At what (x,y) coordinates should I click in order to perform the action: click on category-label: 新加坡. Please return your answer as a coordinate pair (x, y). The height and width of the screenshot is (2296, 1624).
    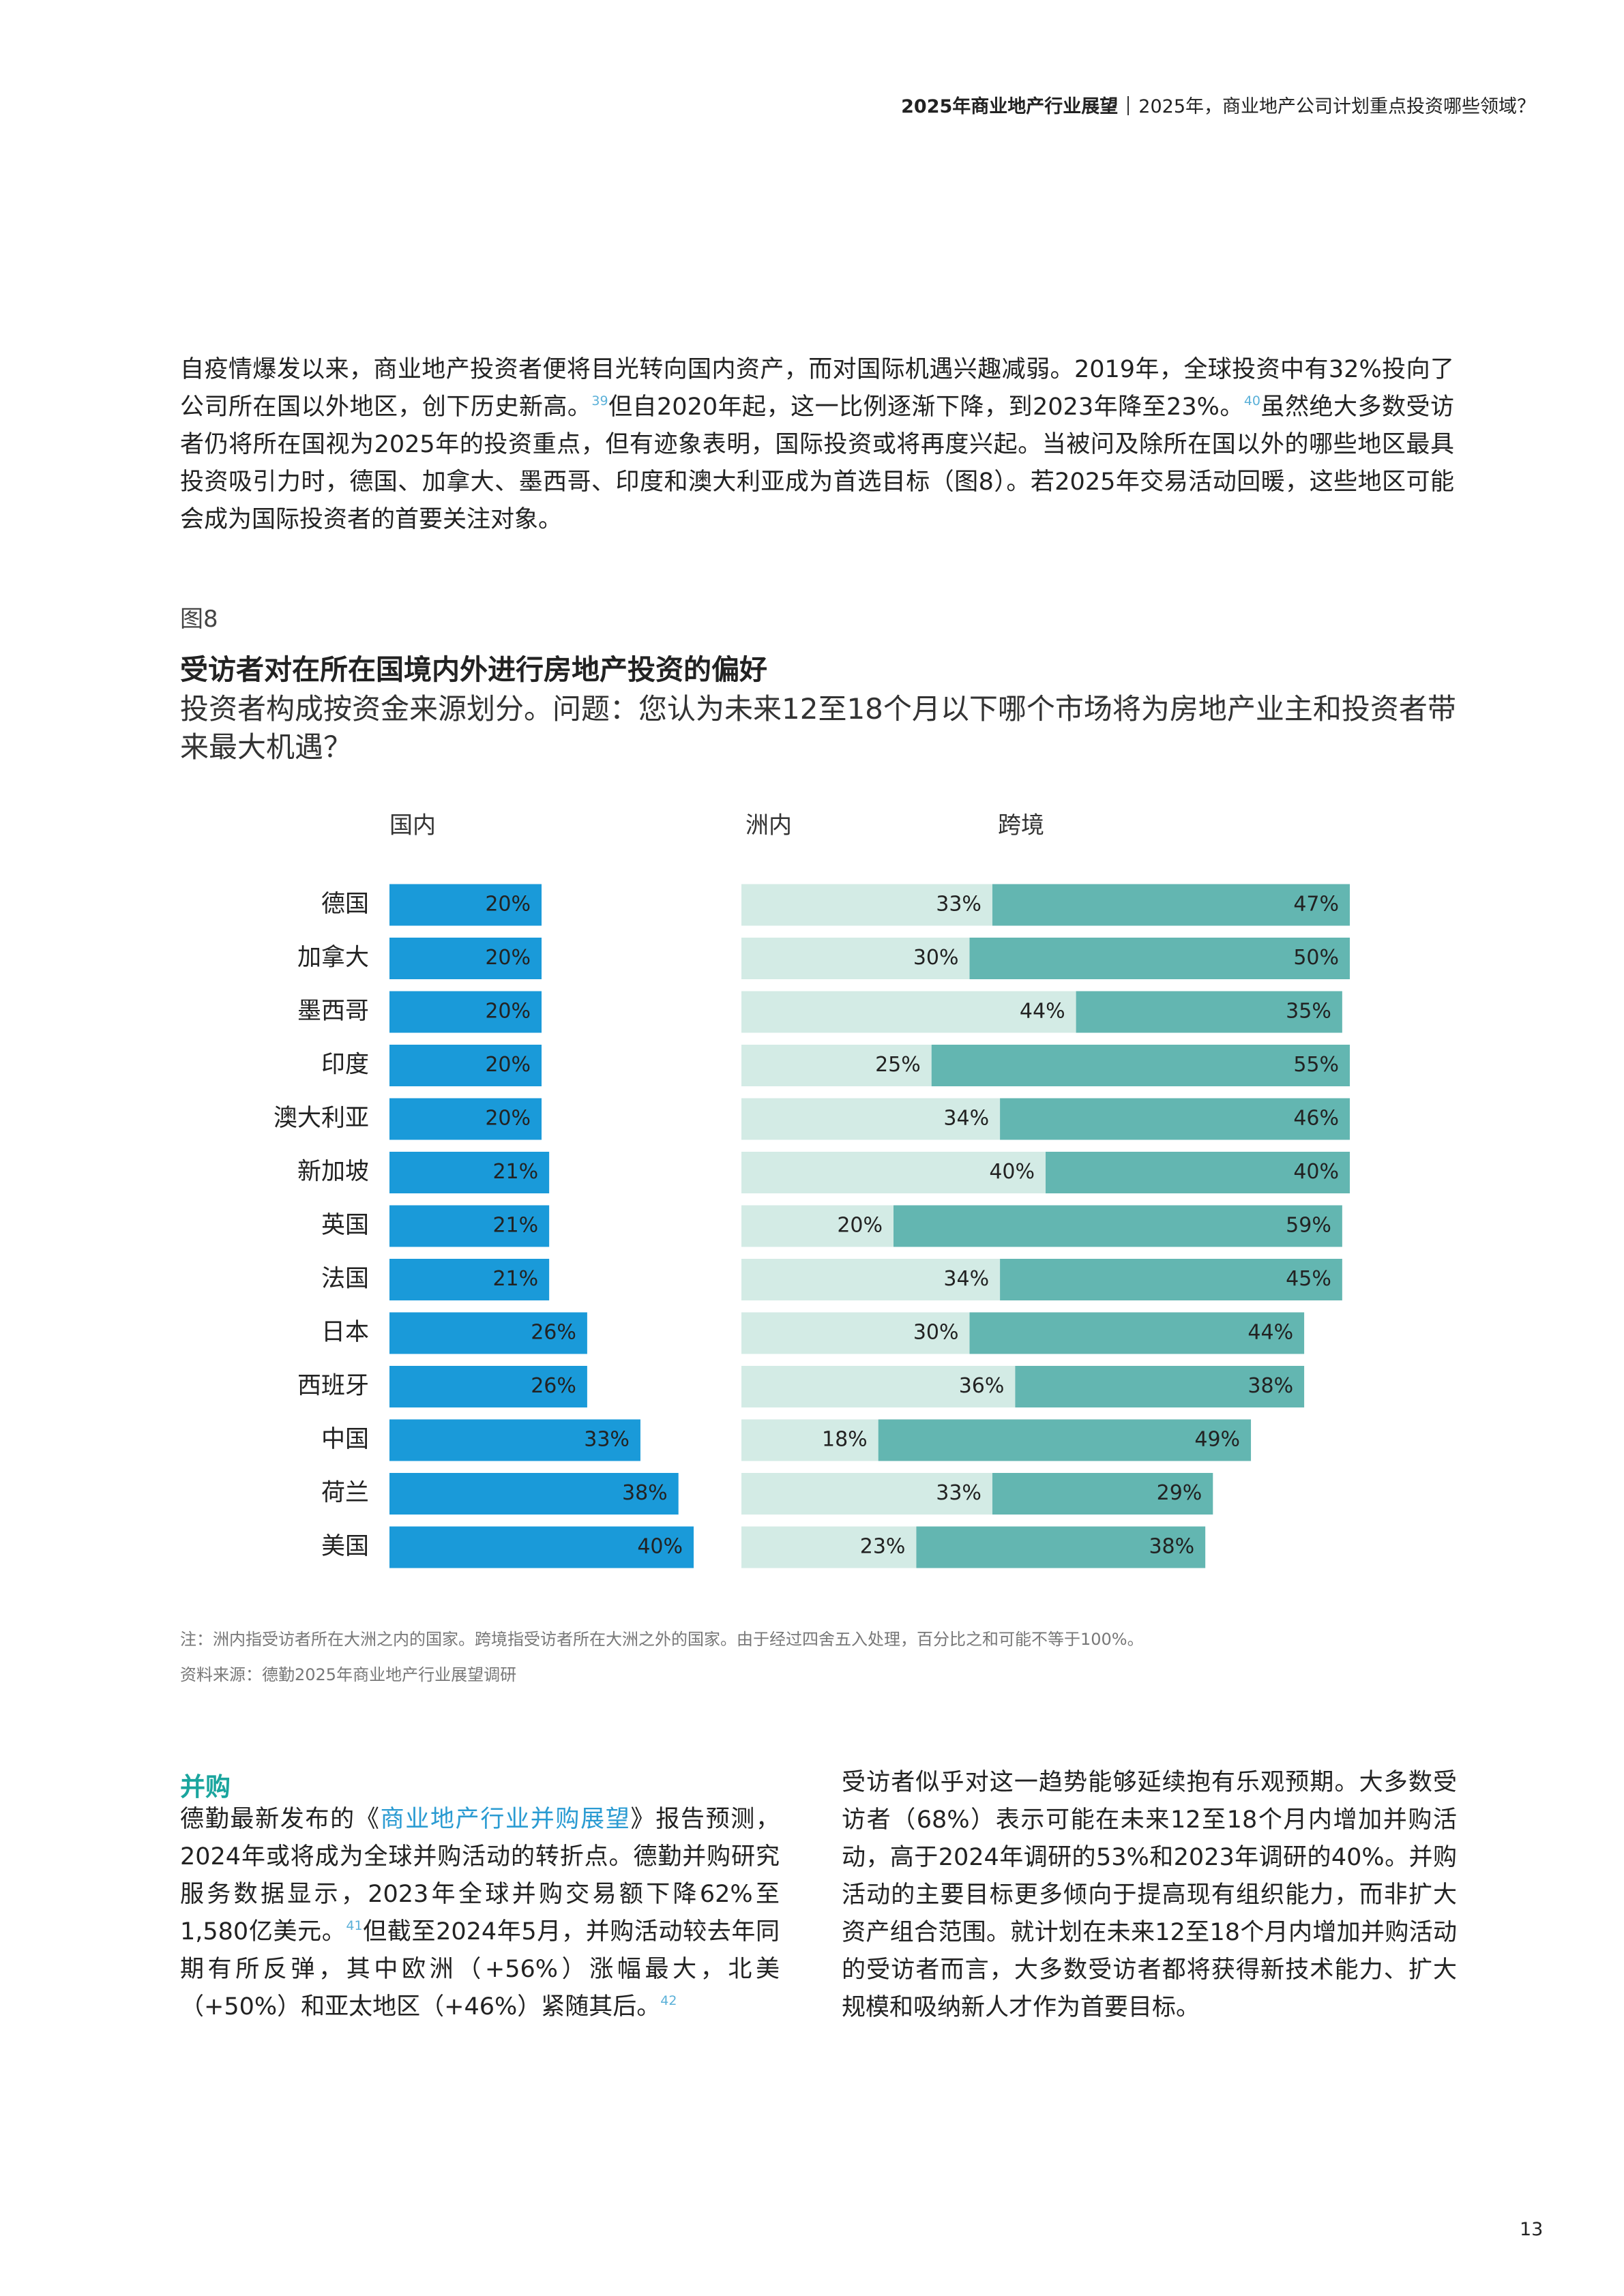
    Looking at the image, I should click on (333, 1173).